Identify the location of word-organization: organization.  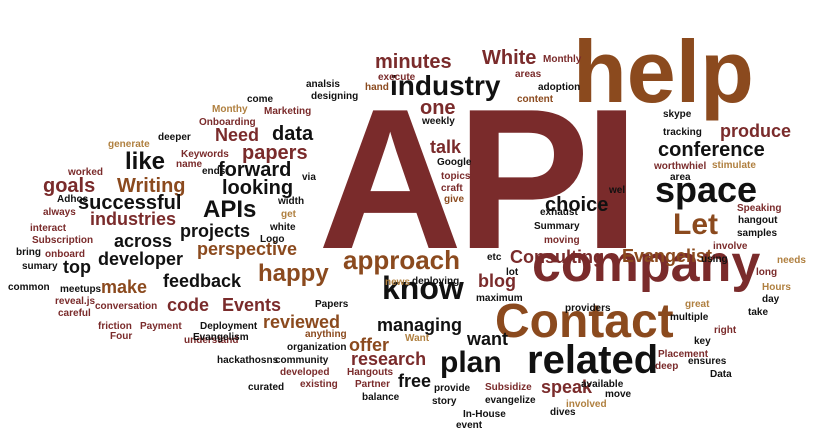
(317, 347).